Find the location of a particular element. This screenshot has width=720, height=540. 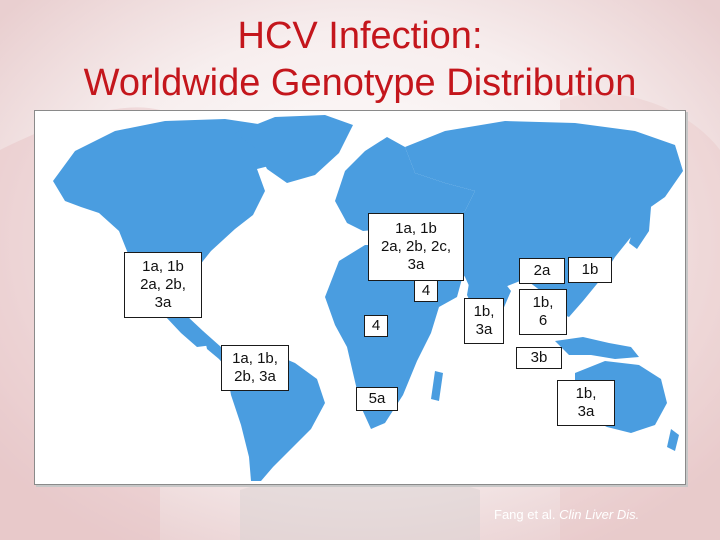

genotype-label-australia: 1b, 3a is located at coordinates (586, 403).